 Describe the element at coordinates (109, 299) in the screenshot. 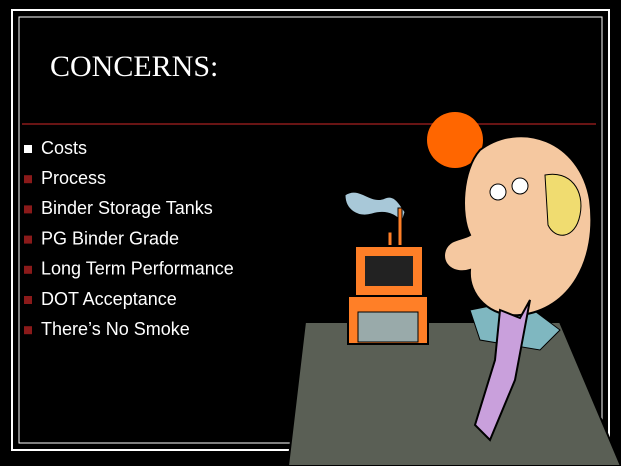

I see `bullet-text: DOT Acceptance` at that location.